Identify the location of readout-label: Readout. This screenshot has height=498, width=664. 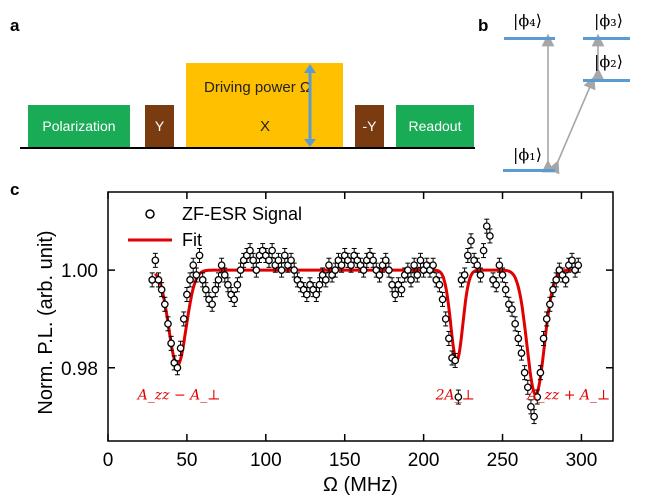
(435, 126).